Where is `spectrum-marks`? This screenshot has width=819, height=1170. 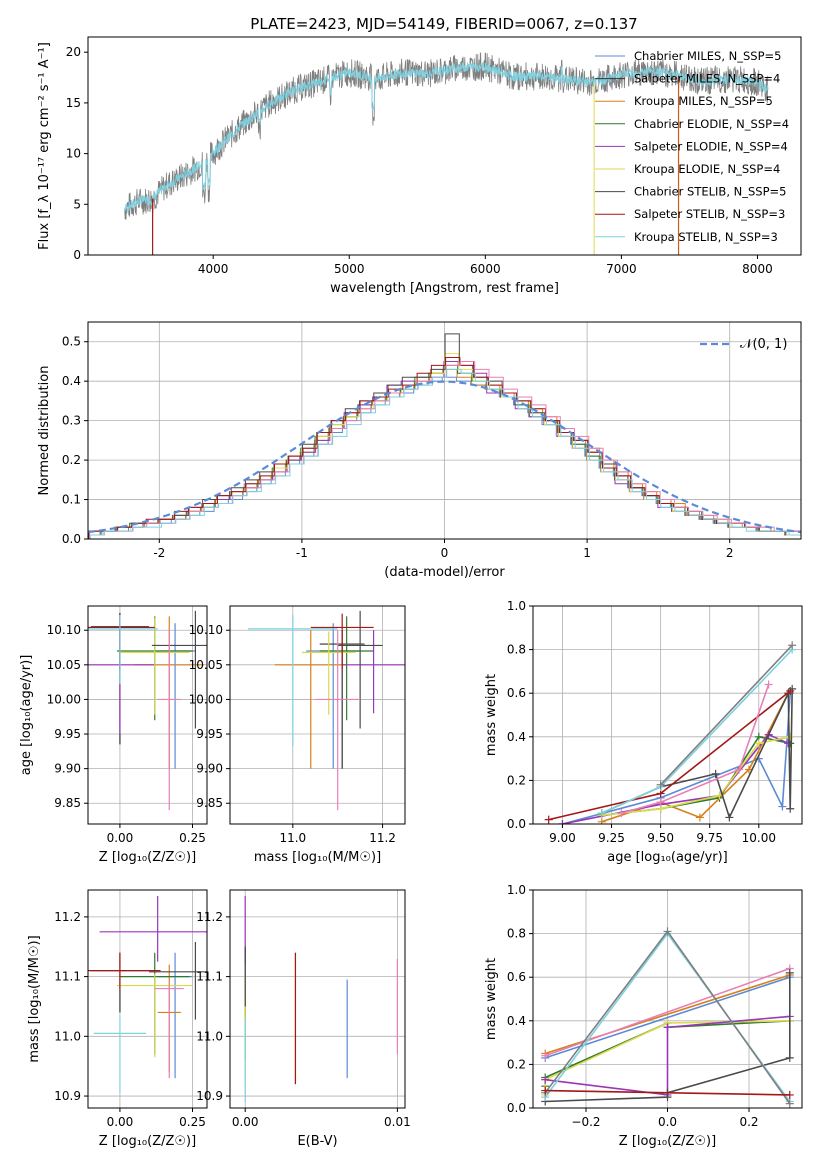 spectrum-marks is located at coordinates (446, 153).